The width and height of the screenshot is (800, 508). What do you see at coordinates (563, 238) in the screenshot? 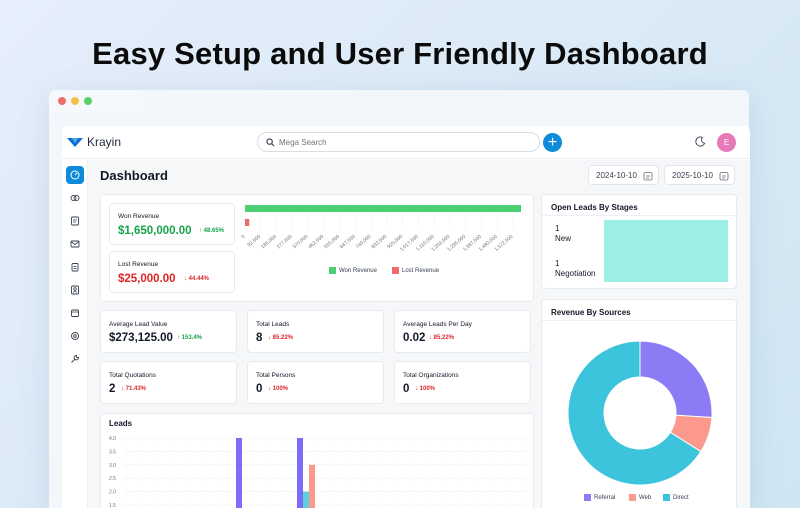
I see `stage-name: New` at bounding box center [563, 238].